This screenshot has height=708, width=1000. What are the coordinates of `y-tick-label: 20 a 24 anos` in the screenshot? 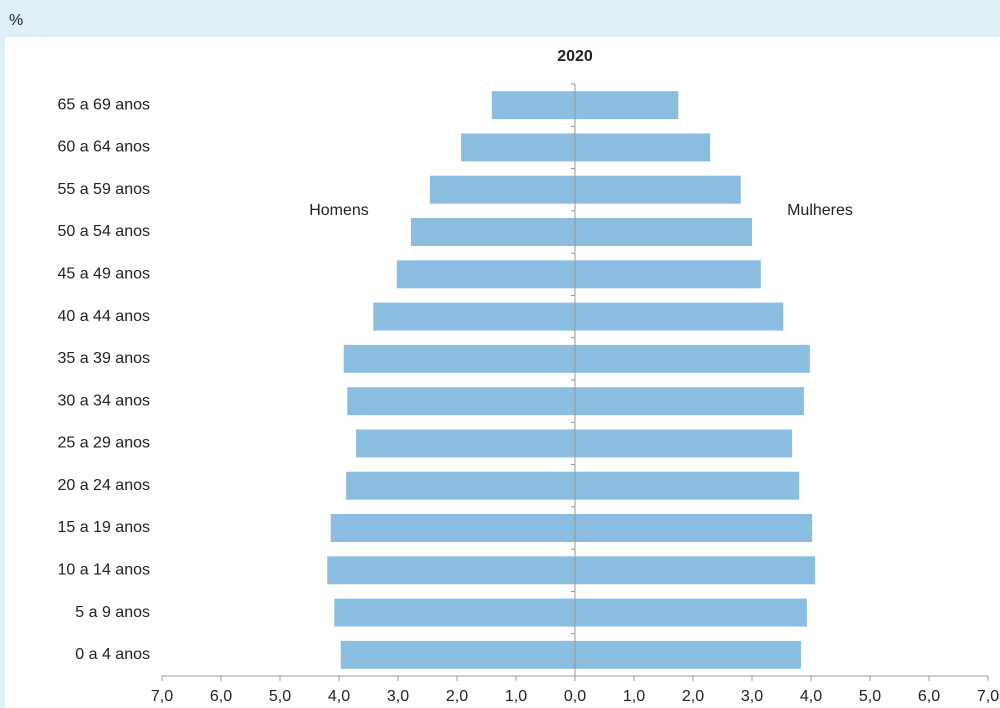 It's located at (103, 485).